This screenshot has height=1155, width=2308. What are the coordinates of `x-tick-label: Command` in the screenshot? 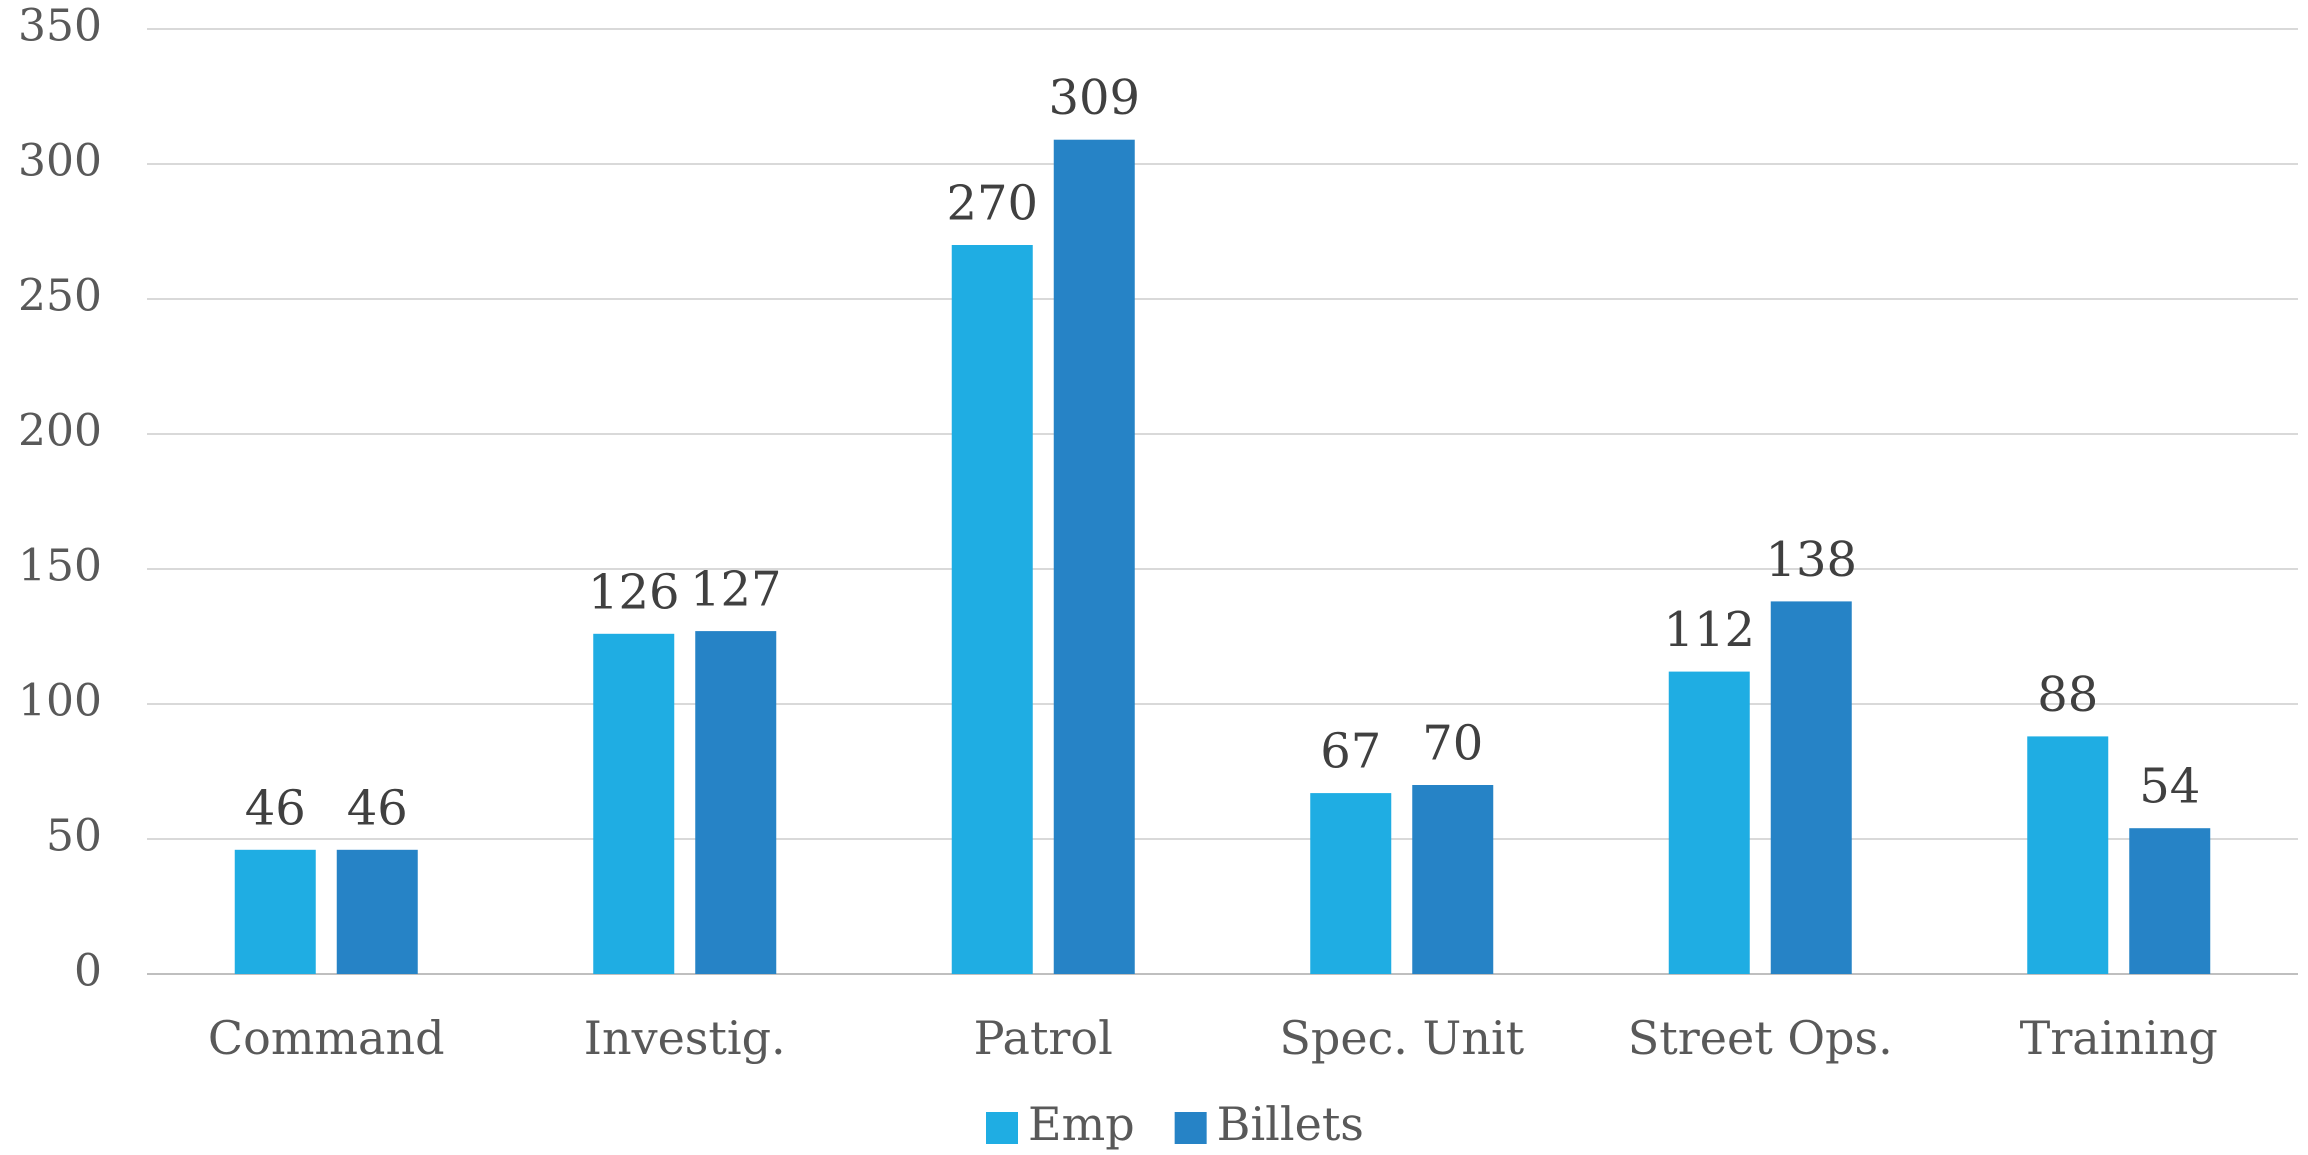 It's located at (326, 1038).